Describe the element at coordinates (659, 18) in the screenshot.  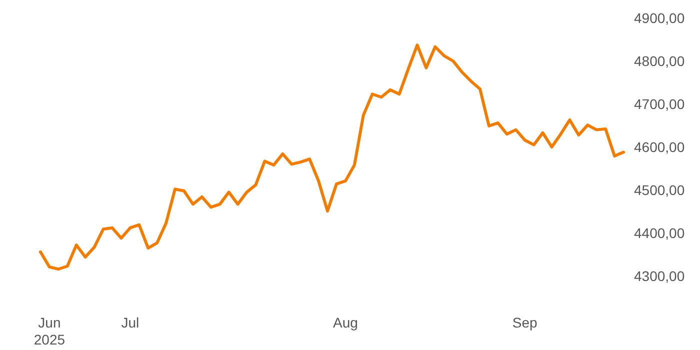
I see `y-tick-label: 4900,00` at that location.